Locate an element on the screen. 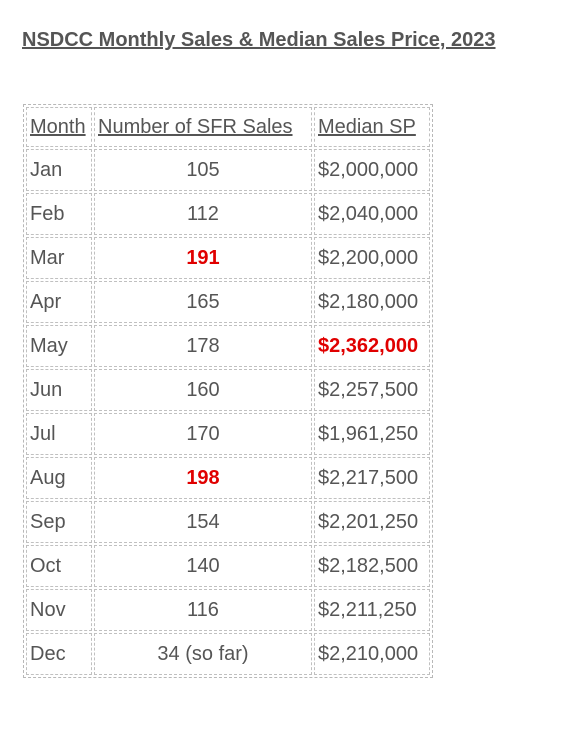  table-row: May 178 $2,362,000 is located at coordinates (228, 346).